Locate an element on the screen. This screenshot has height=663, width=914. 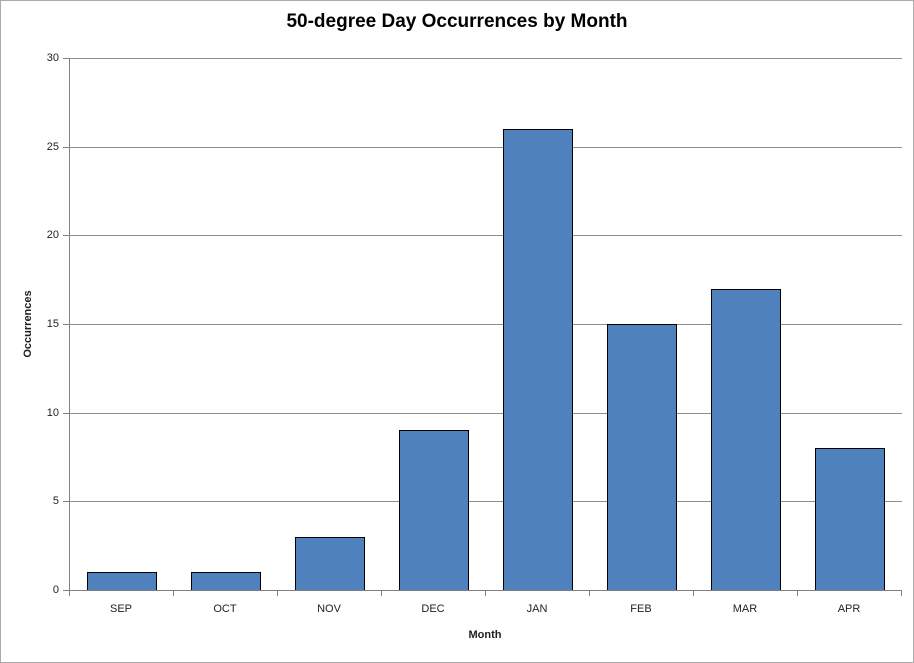
x-tick-label-mar: MAR is located at coordinates (745, 609).